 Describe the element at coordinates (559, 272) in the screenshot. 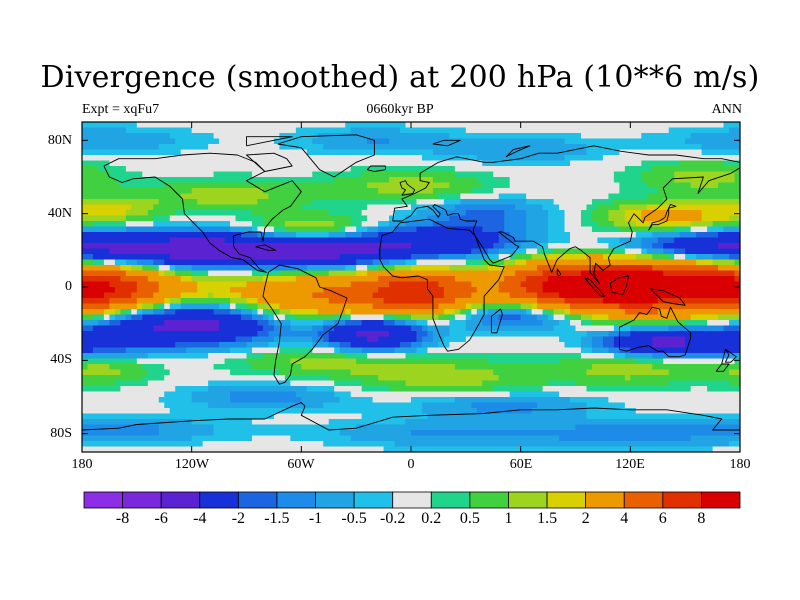

I see `coastline-sri-lanka` at that location.